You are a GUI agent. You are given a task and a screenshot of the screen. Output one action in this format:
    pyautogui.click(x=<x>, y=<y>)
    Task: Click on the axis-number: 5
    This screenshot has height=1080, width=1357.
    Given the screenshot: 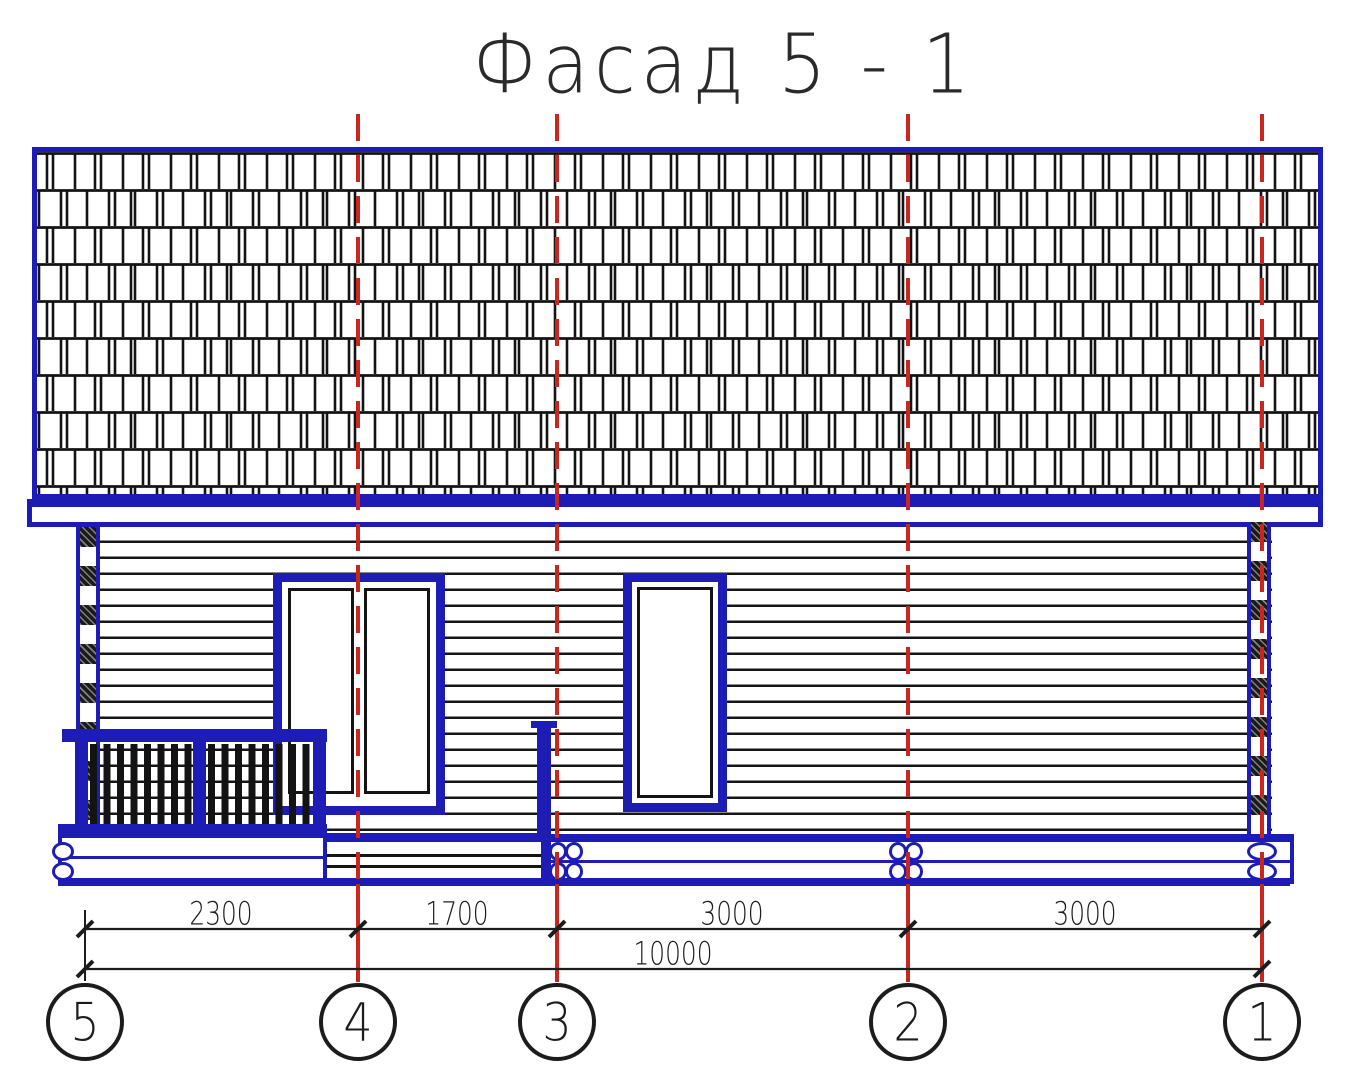 What is the action you would take?
    pyautogui.click(x=85, y=1022)
    